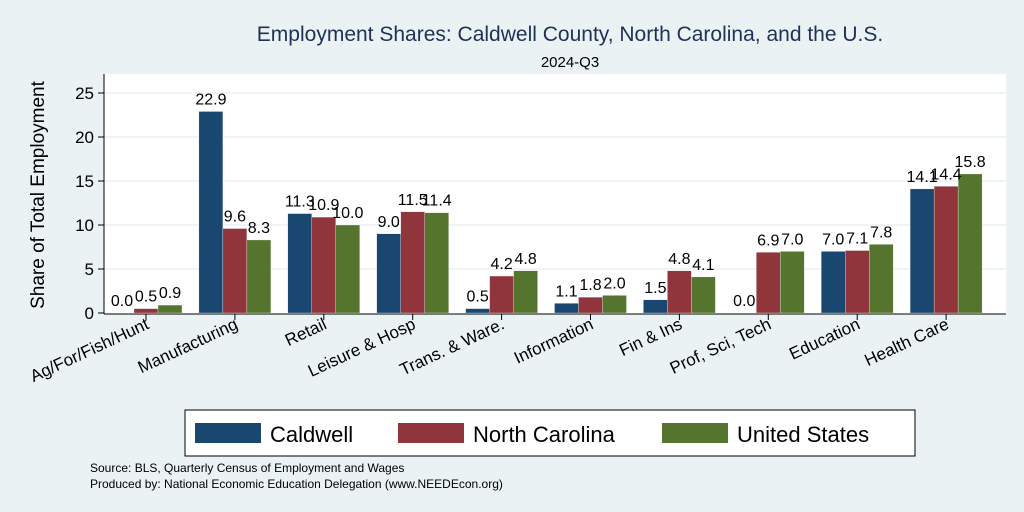 This screenshot has height=512, width=1024. What do you see at coordinates (614, 283) in the screenshot?
I see `data-label: 2.0` at bounding box center [614, 283].